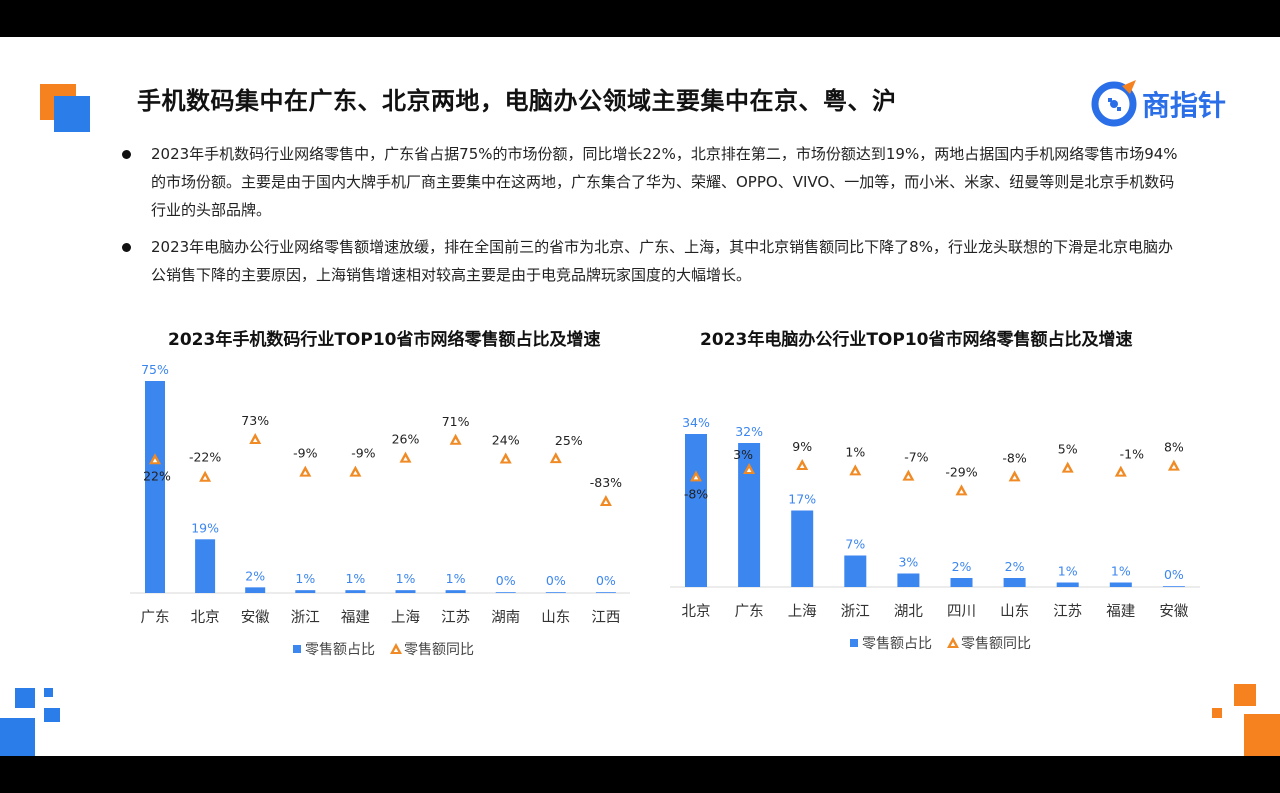 Image resolution: width=1280 pixels, height=793 pixels. Describe the element at coordinates (517, 101) in the screenshot. I see `page-title: 手机数码集中在广东、北京两地，电脑办公领域主要集中在京、粤、沪` at that location.